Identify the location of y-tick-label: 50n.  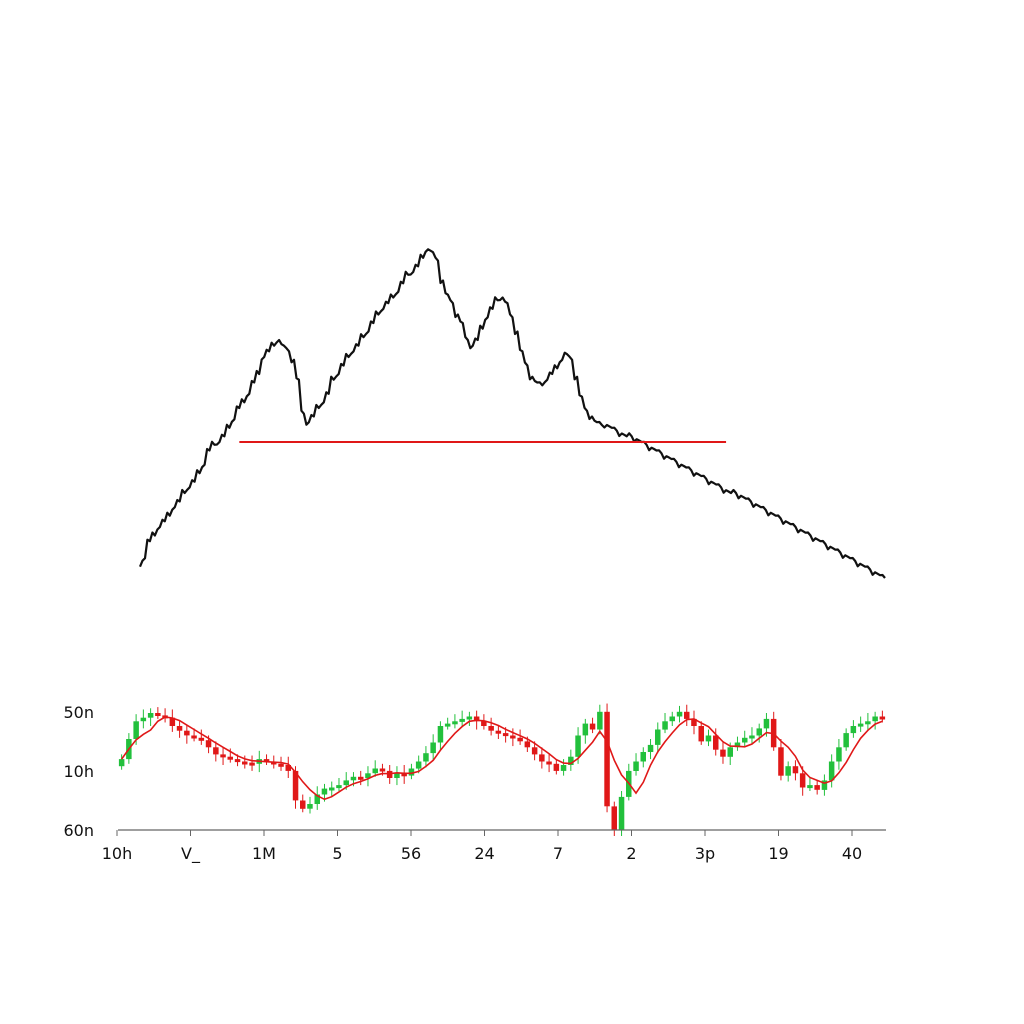
(79, 712).